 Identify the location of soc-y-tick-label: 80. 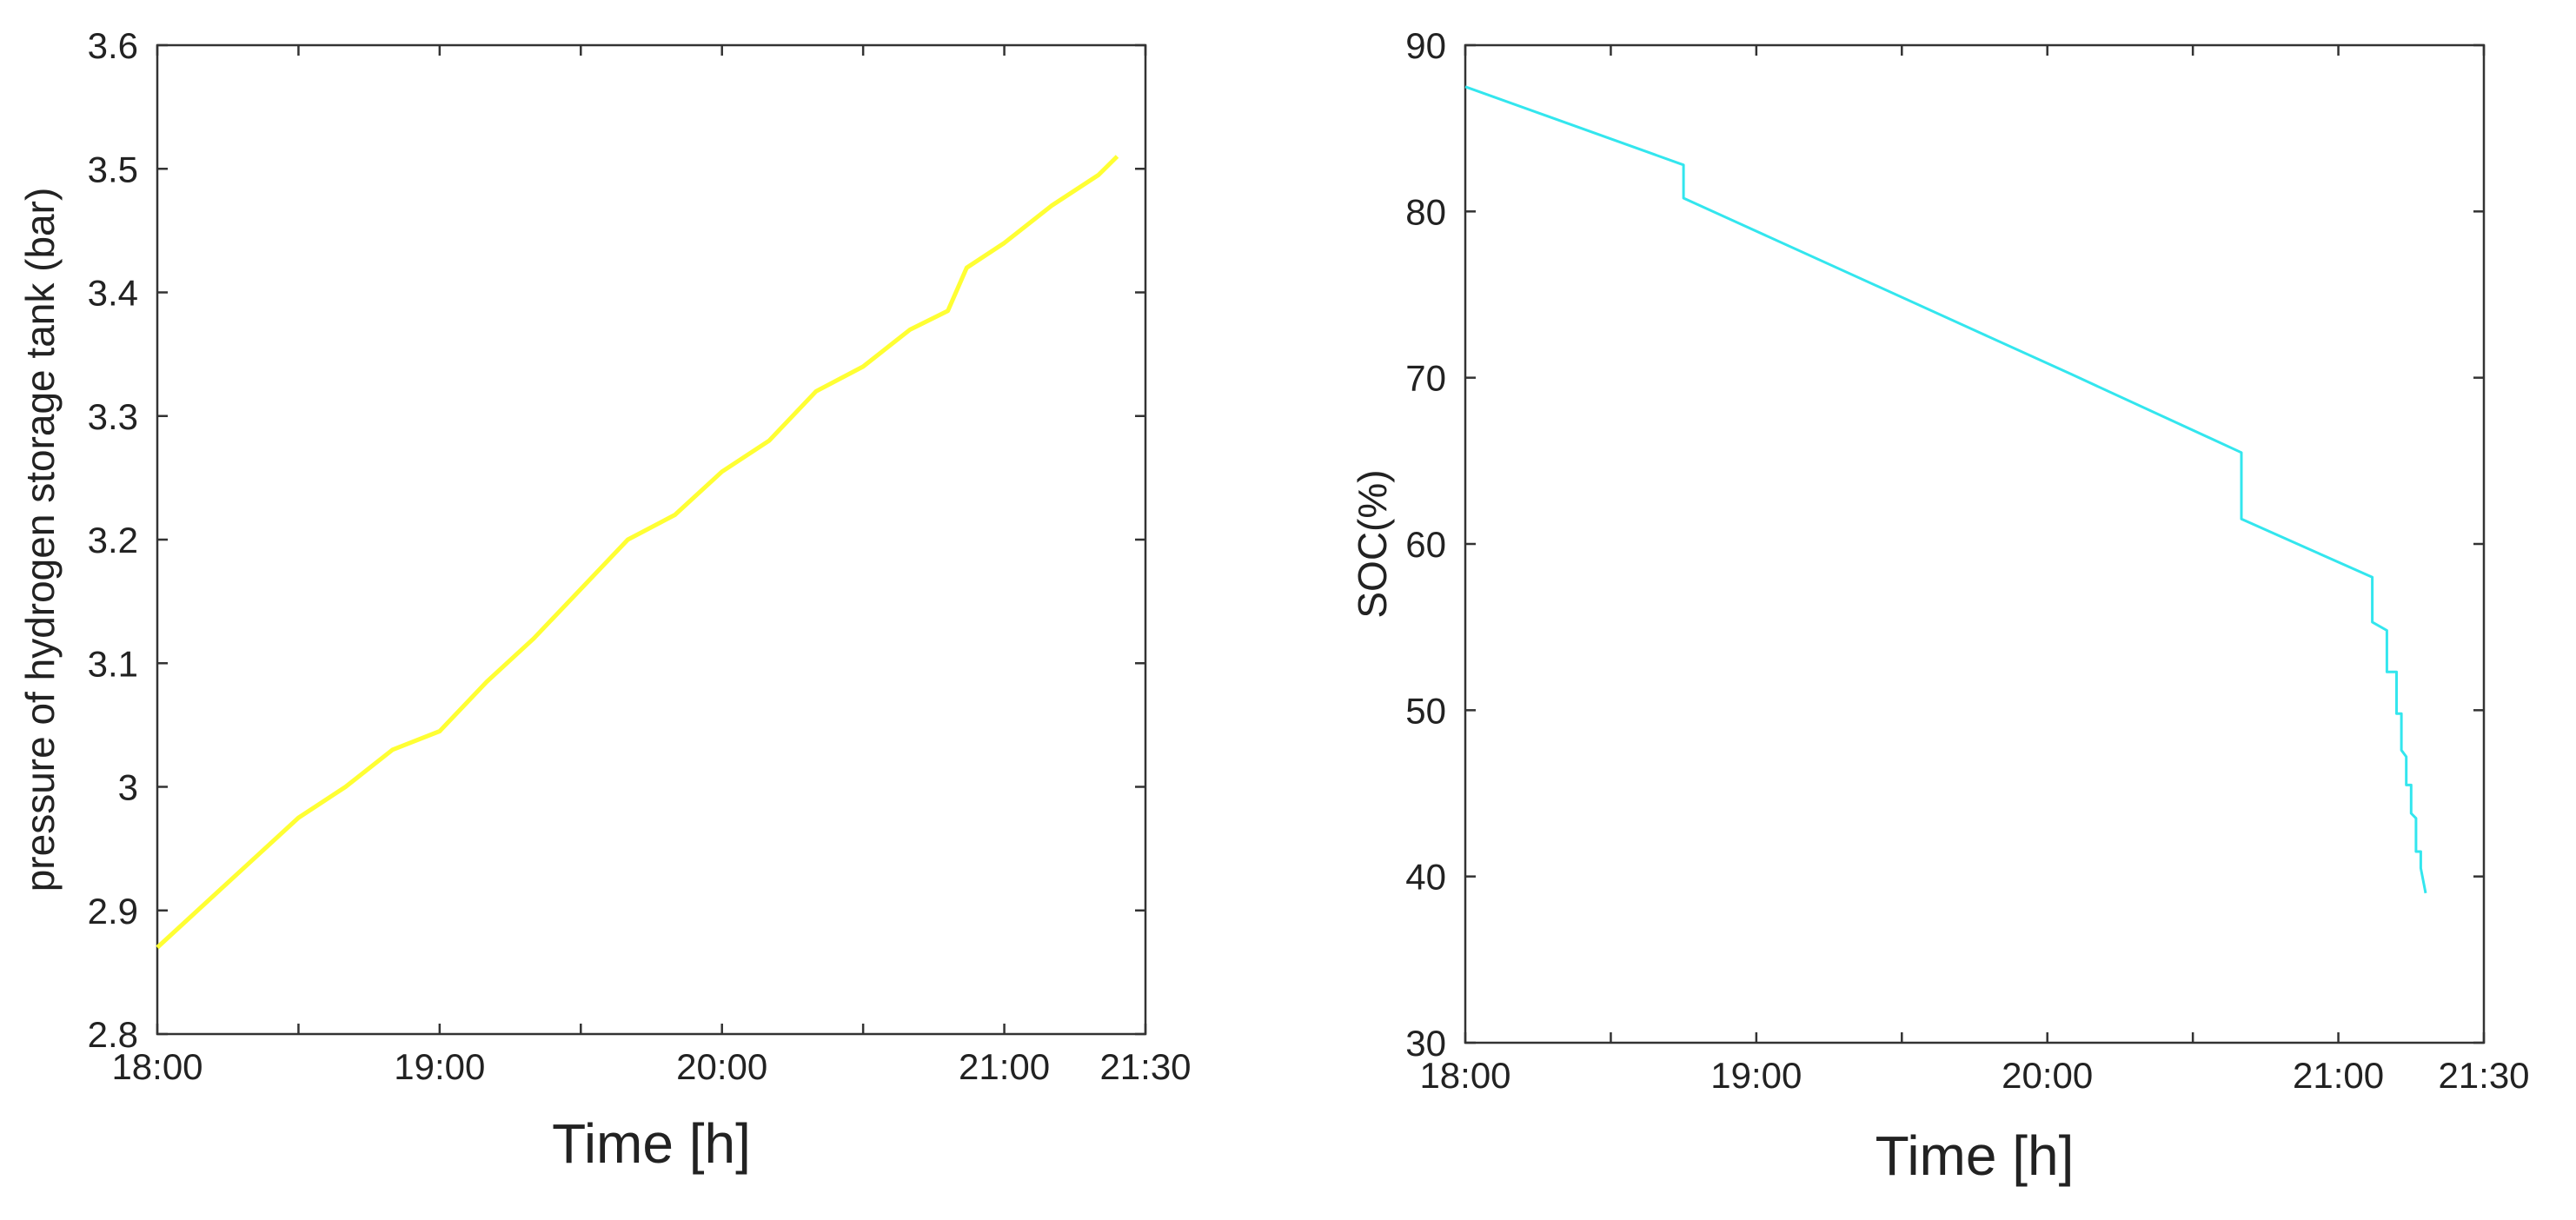
(1425, 211).